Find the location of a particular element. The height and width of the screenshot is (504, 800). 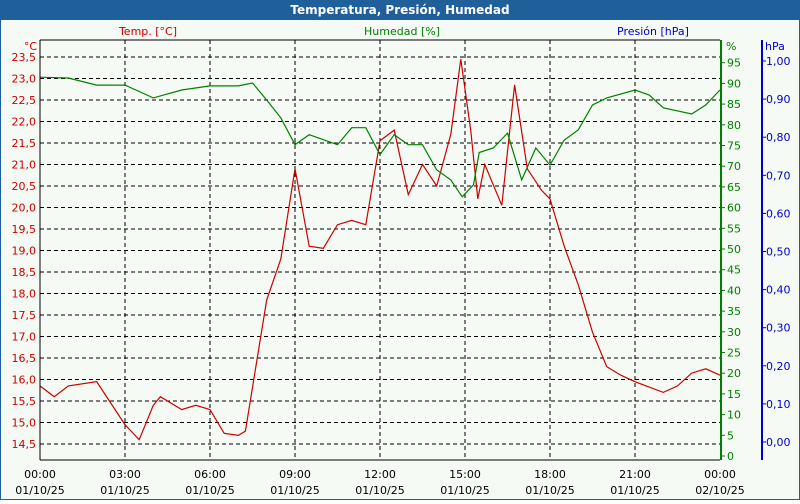

x-tick-time: 09:00 is located at coordinates (295, 474).